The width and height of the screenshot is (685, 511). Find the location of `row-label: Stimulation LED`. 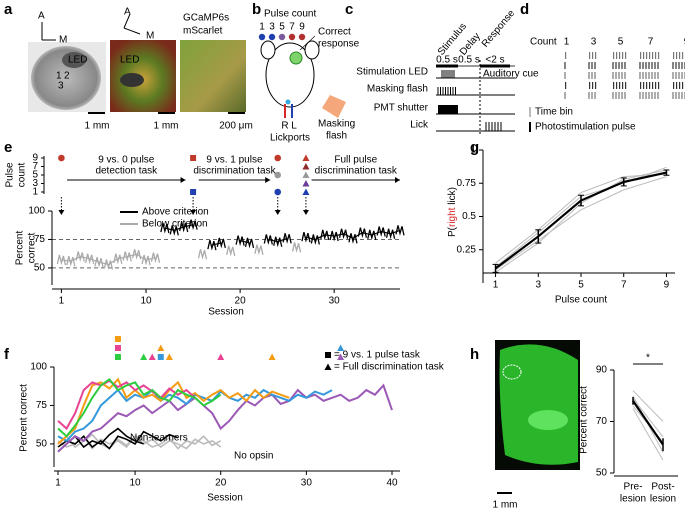

row-label: Stimulation LED is located at coordinates (392, 72).